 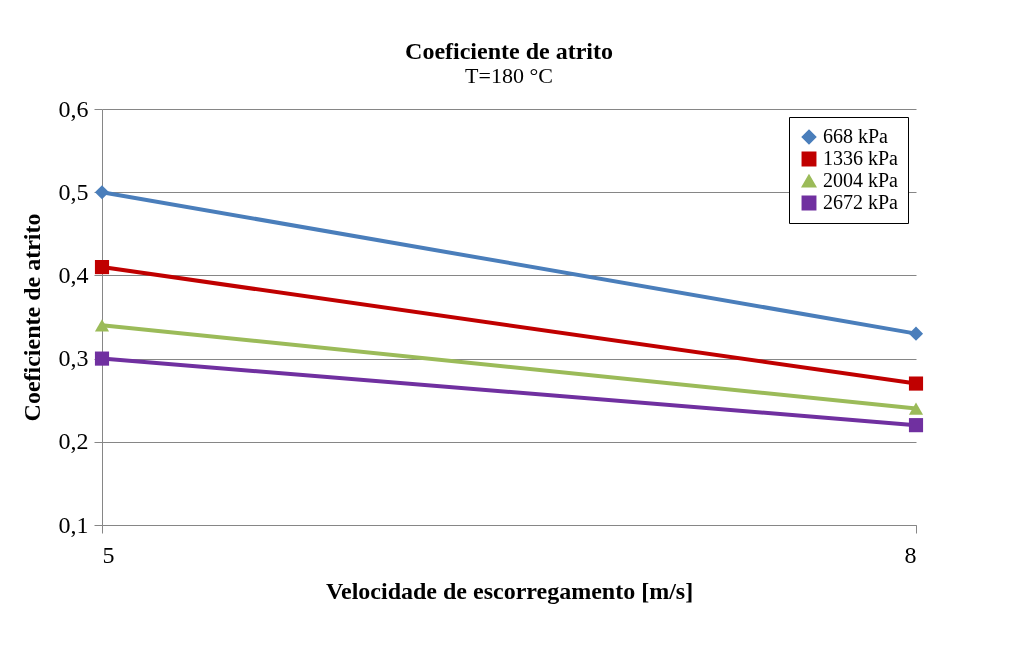 What do you see at coordinates (73, 108) in the screenshot?
I see `y-tick-label: 0,6` at bounding box center [73, 108].